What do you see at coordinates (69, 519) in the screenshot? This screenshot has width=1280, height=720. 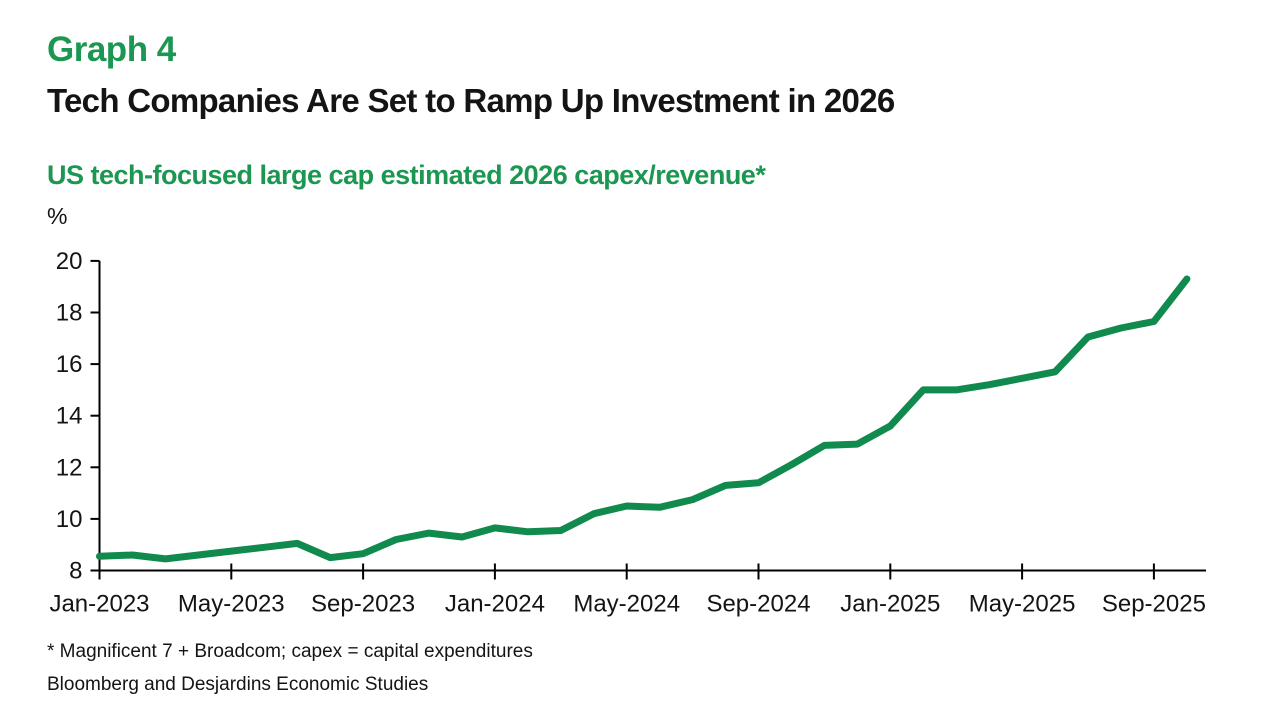 I see `y-tick-label: 10` at bounding box center [69, 519].